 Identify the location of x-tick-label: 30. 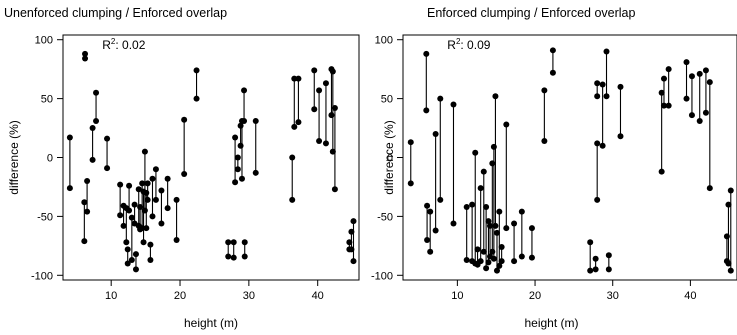
(249, 296).